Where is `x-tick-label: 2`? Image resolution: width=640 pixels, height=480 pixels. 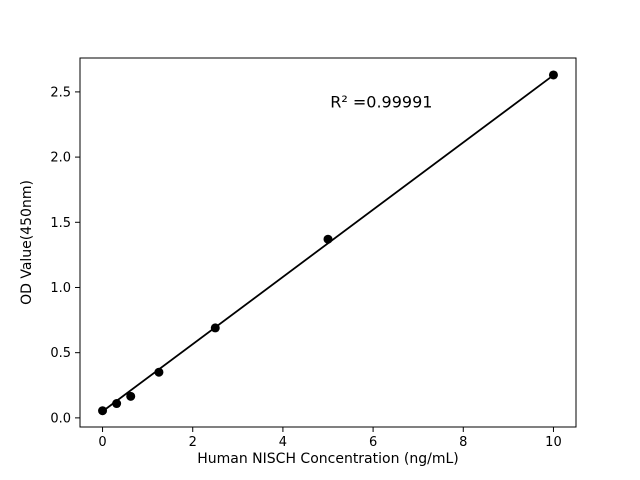
x-tick-label: 2 is located at coordinates (193, 442).